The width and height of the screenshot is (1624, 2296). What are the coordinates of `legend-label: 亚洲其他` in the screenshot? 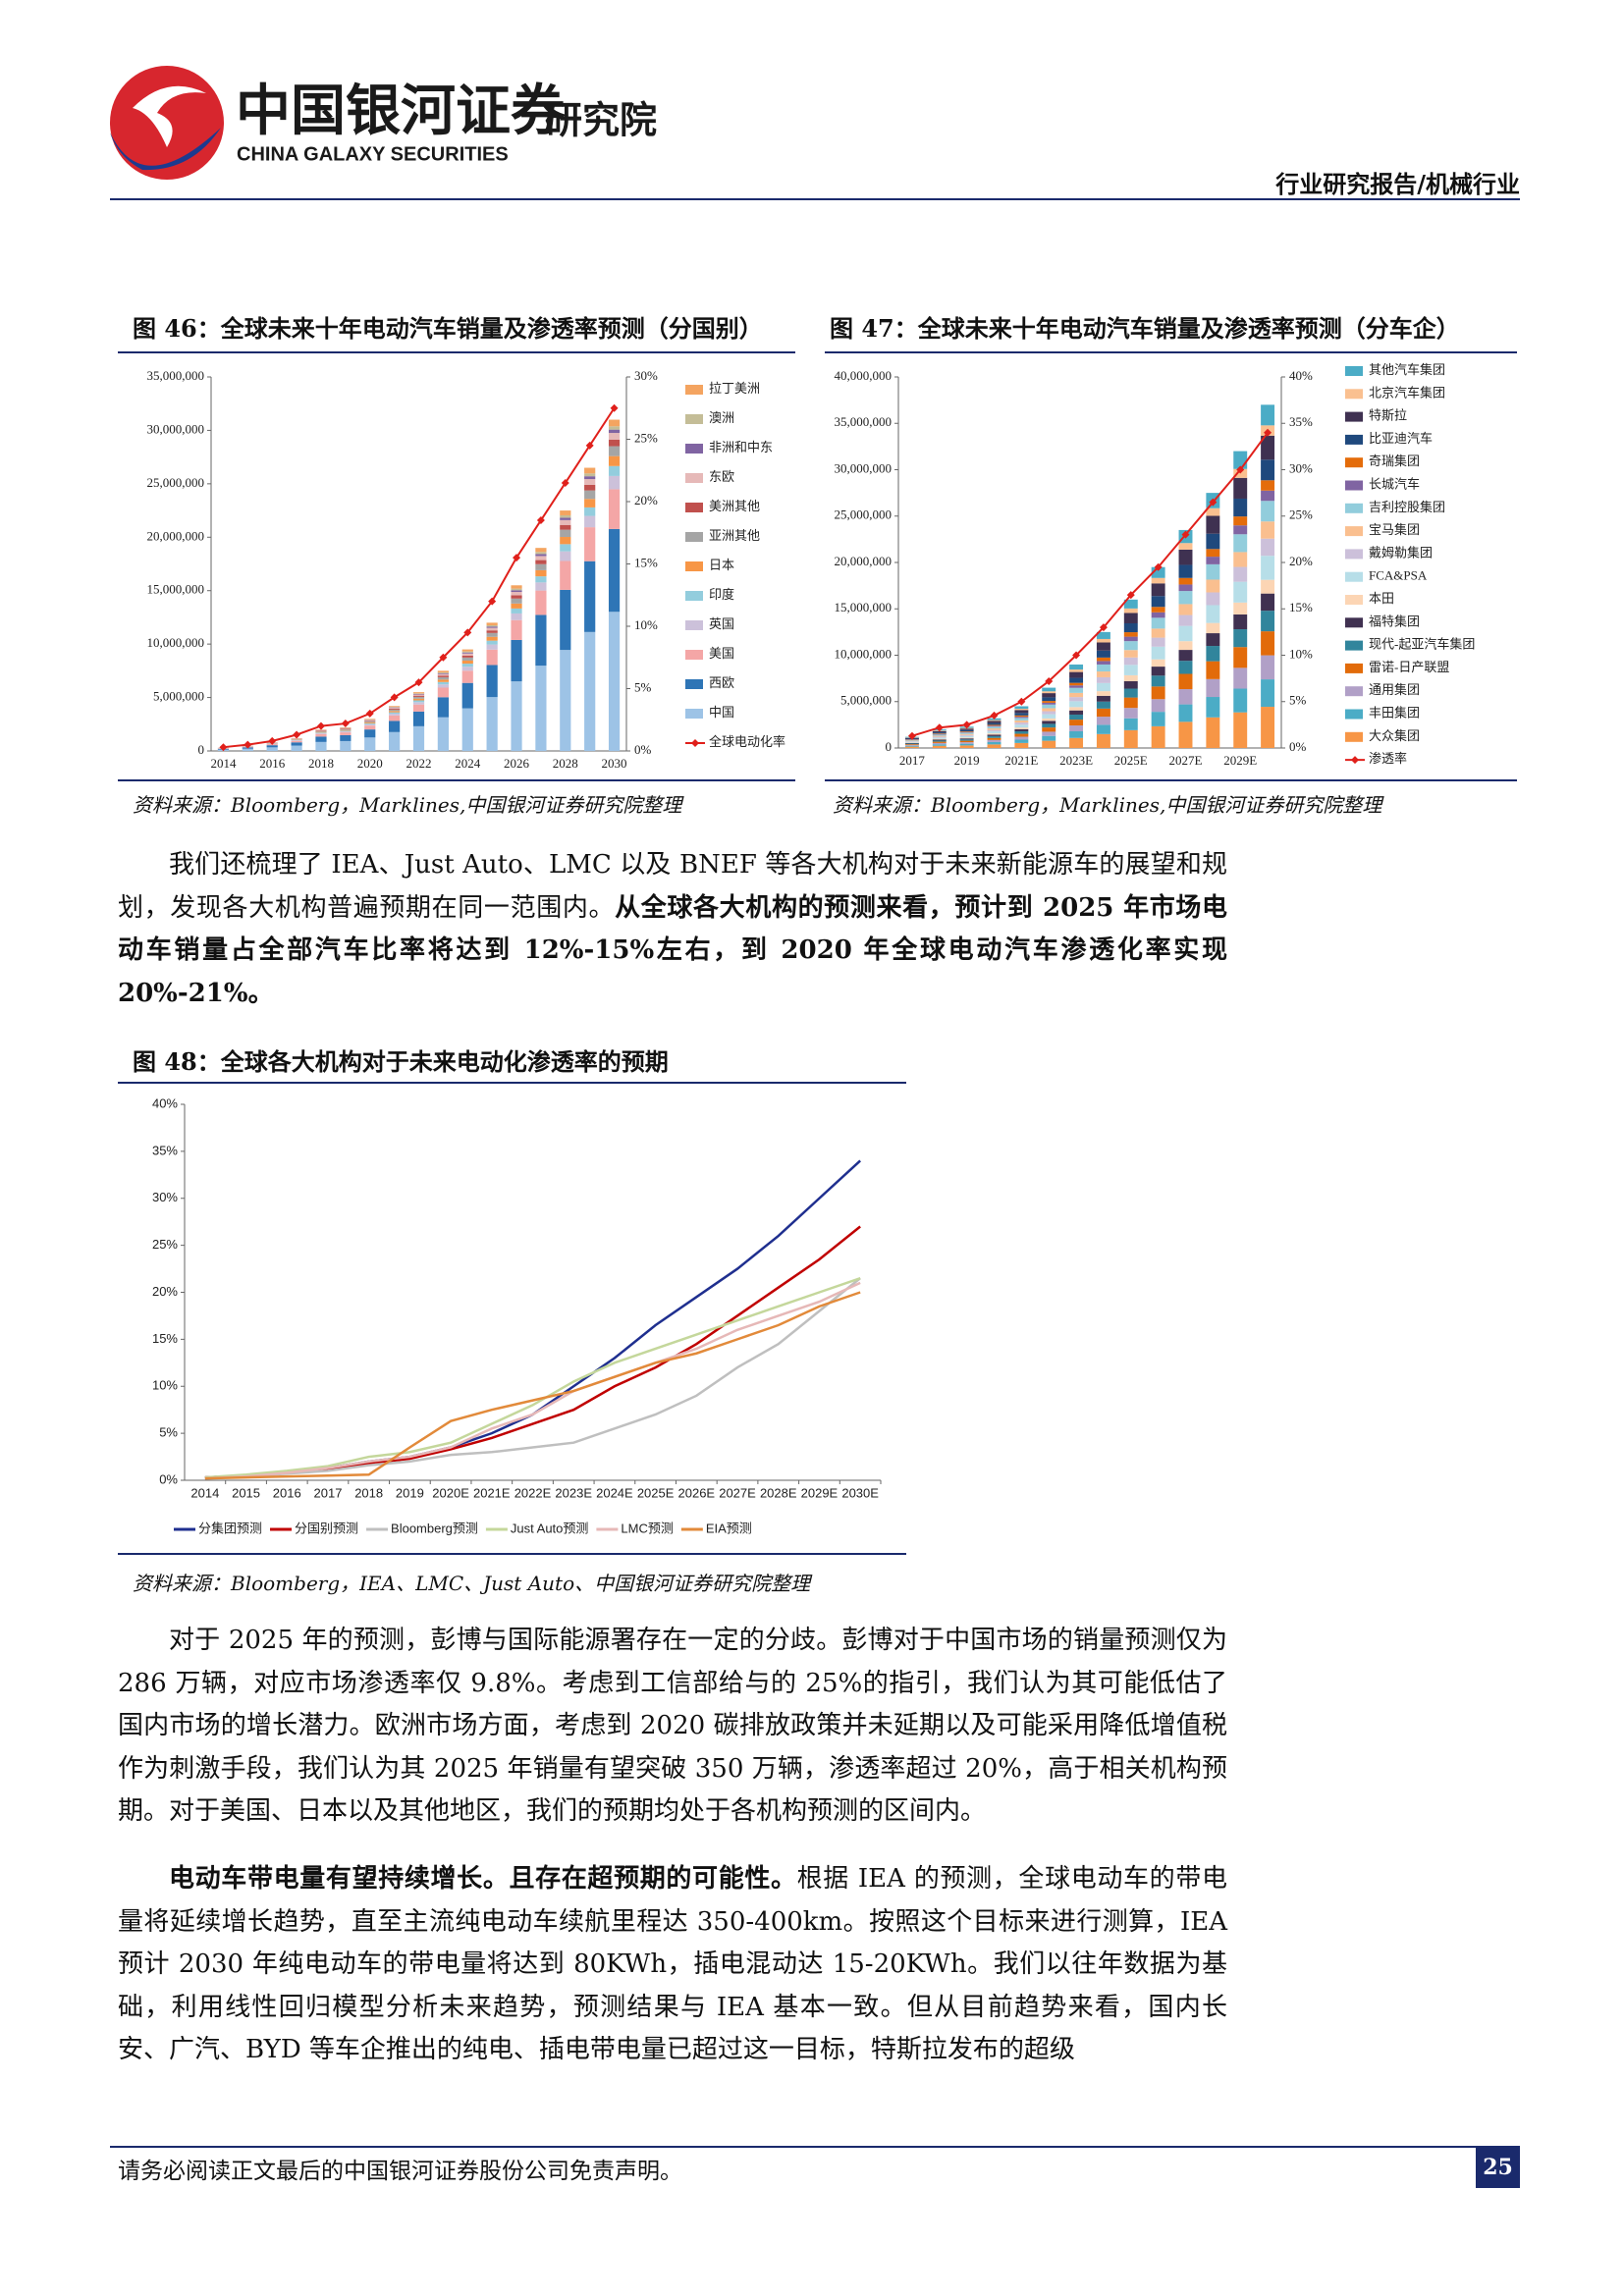 It's located at (734, 535).